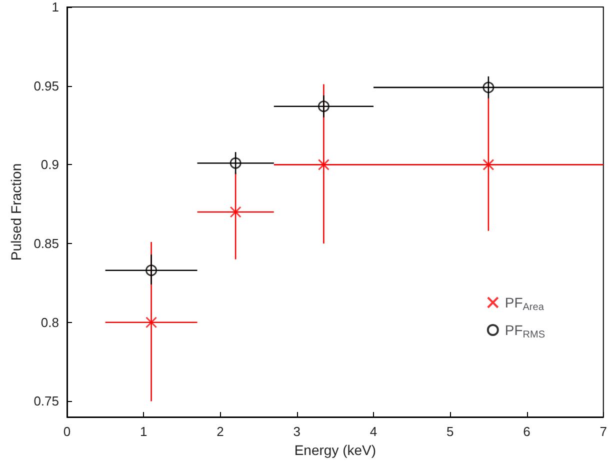 This screenshot has height=463, width=610. What do you see at coordinates (374, 431) in the screenshot?
I see `x-tick-label: 4` at bounding box center [374, 431].